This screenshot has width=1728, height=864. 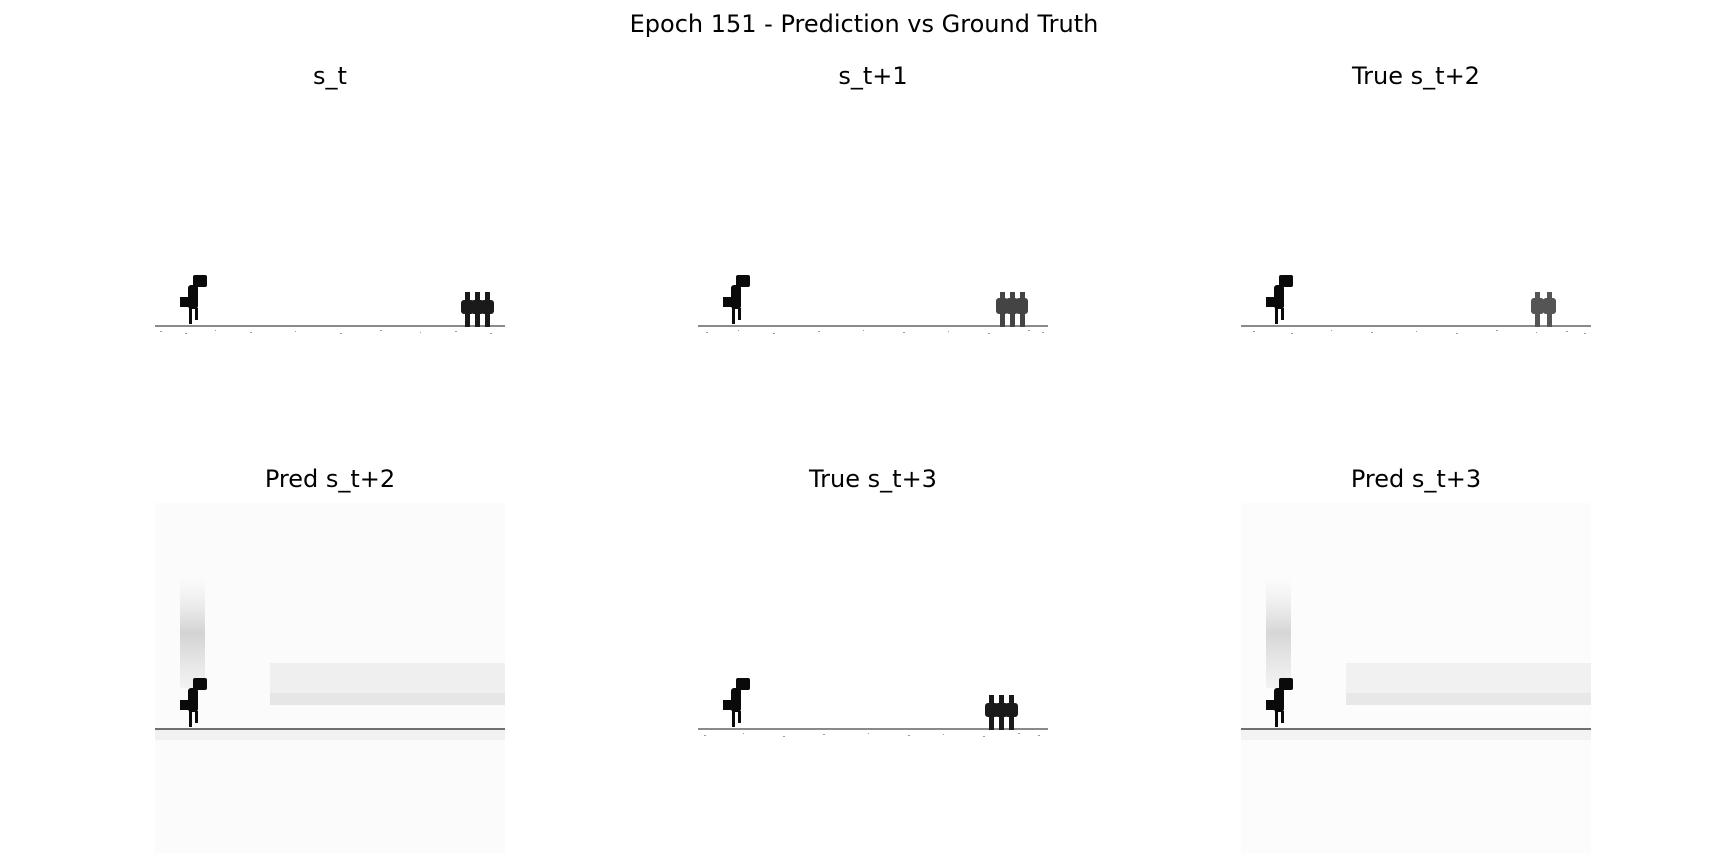 What do you see at coordinates (1416, 479) in the screenshot?
I see `panel-title-pred-s-t3: Pred s_t+3` at bounding box center [1416, 479].